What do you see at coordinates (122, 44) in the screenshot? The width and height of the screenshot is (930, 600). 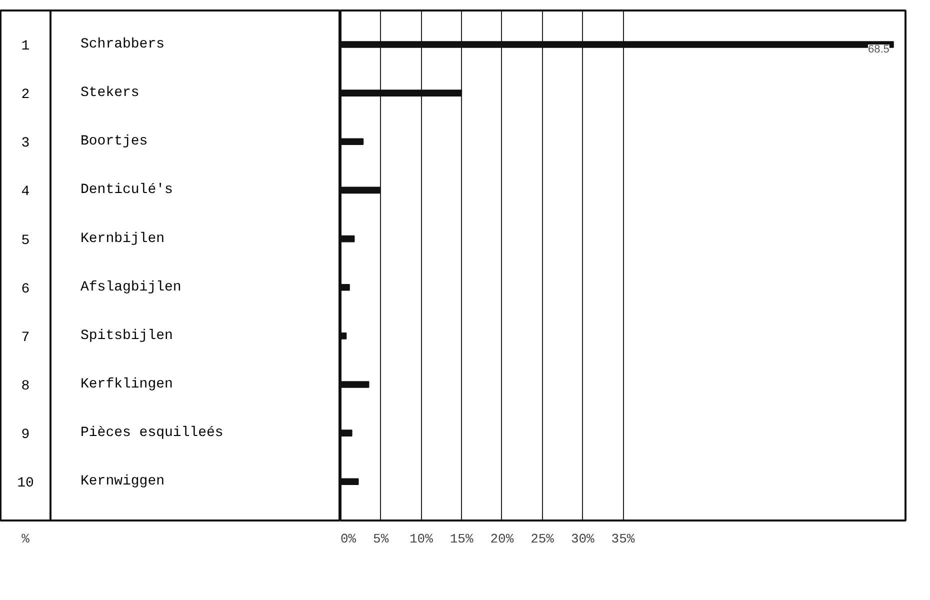 I see `y-tick-label: Schrabbers` at bounding box center [122, 44].